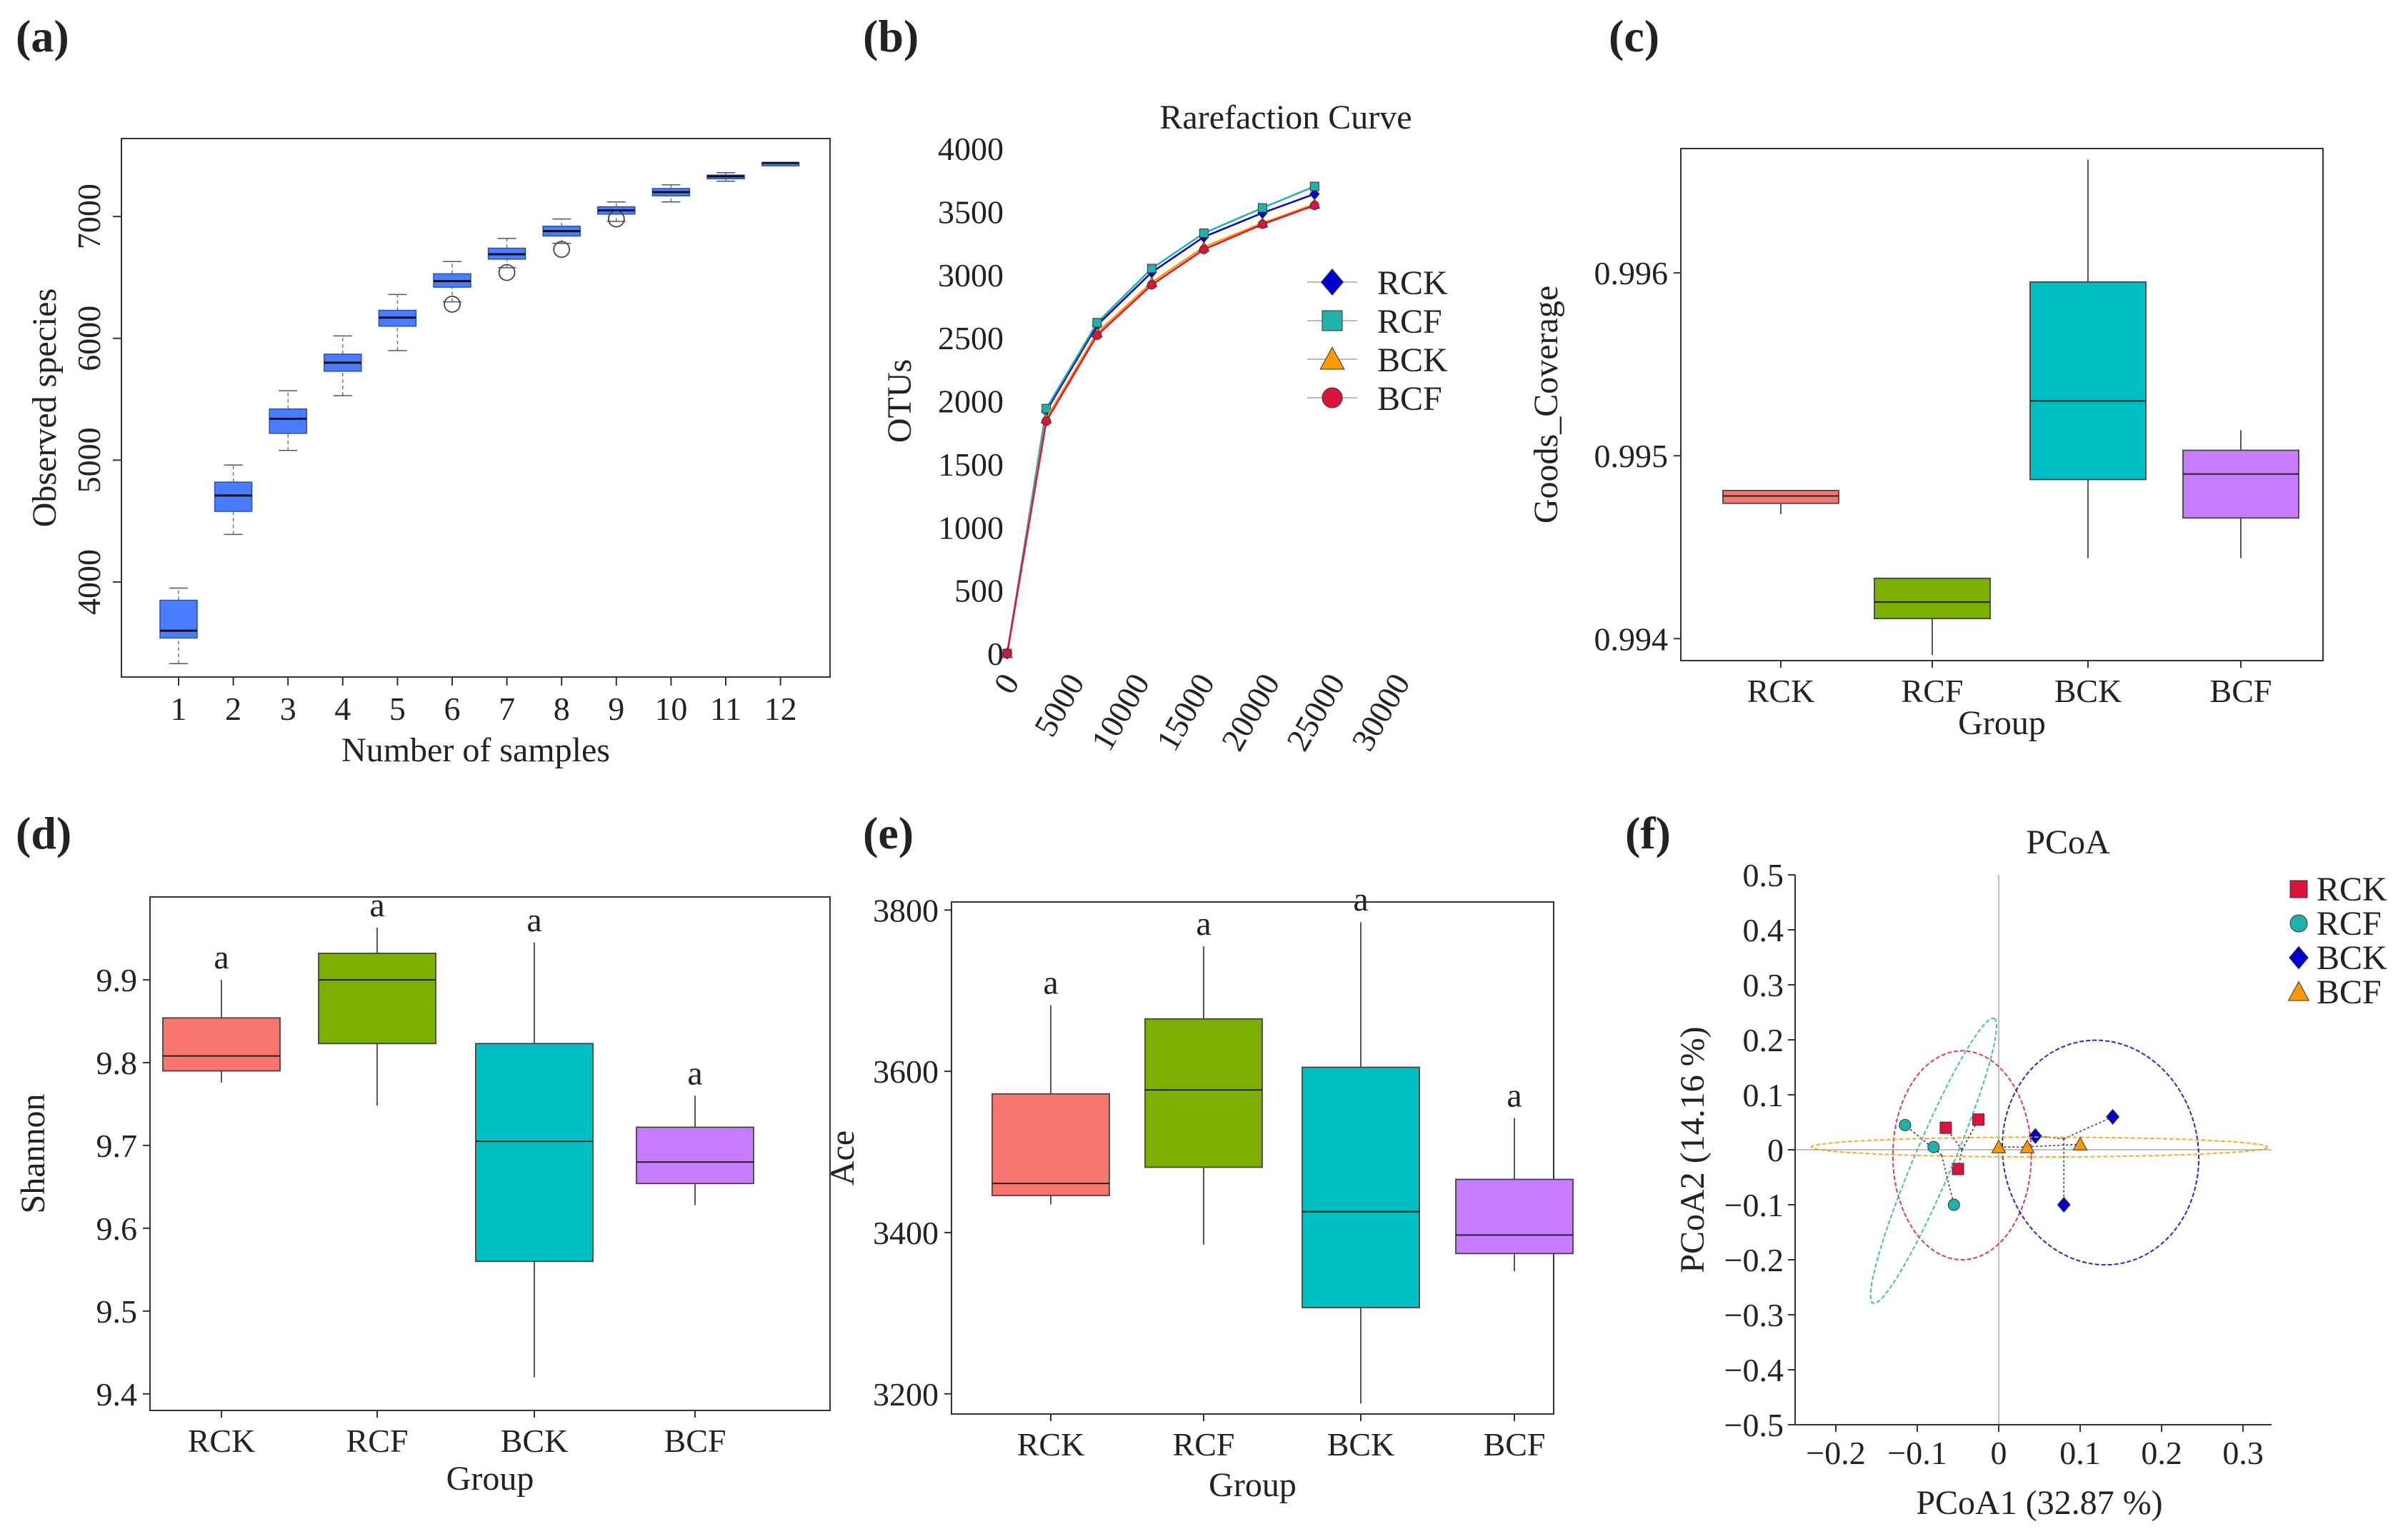 Image resolution: width=2408 pixels, height=1534 pixels. What do you see at coordinates (1764, 985) in the screenshot?
I see `y-tick-label: 0.3` at bounding box center [1764, 985].